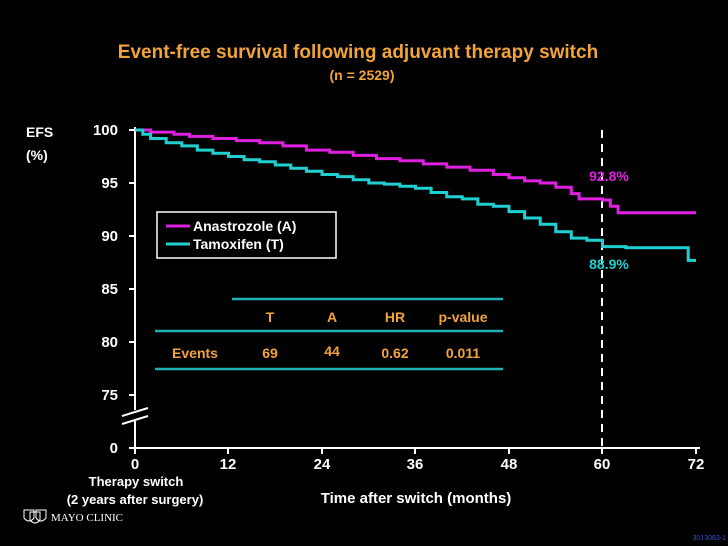 The width and height of the screenshot is (728, 546). I want to click on slide-code: 3013063-1, so click(710, 538).